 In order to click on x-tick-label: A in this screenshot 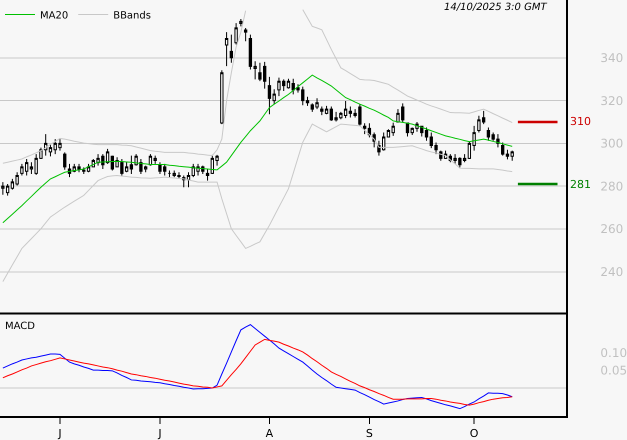, I will do `click(270, 433)`.